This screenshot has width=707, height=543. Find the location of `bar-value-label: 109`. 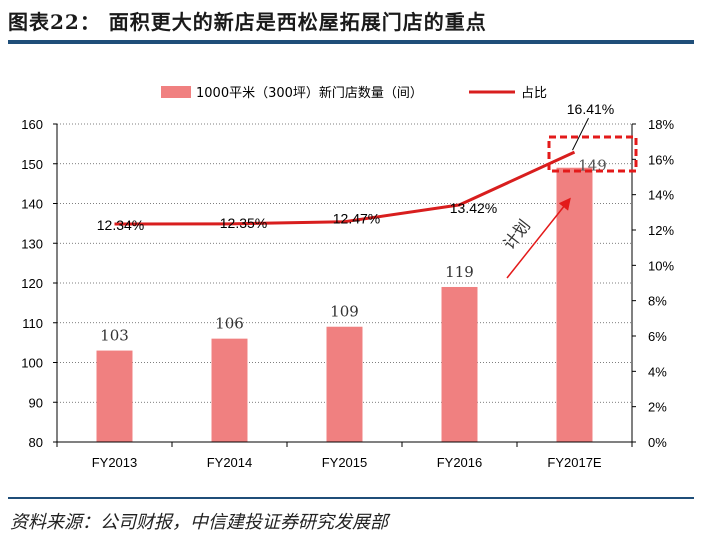

bar-value-label: 109 is located at coordinates (344, 312).